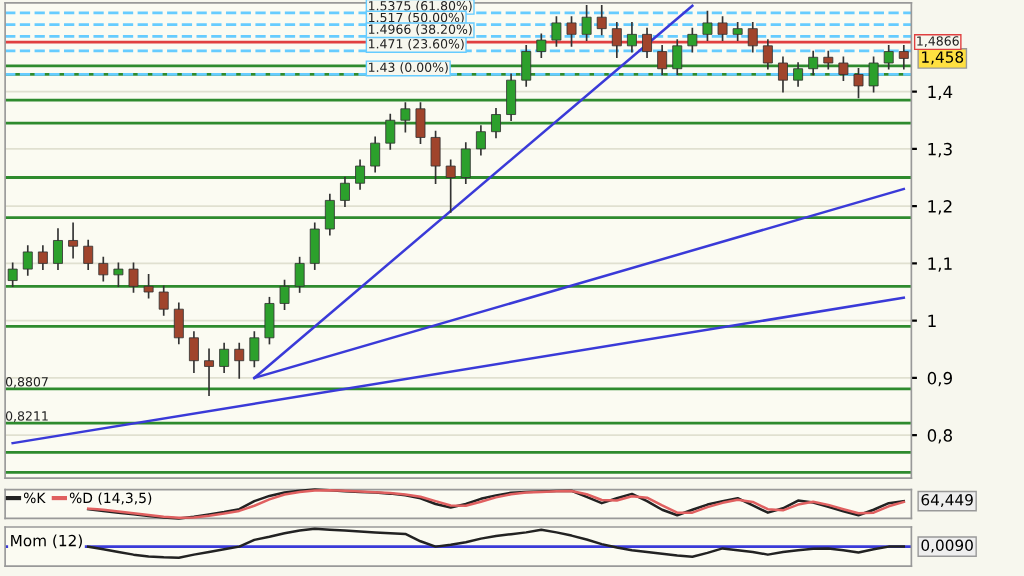 This screenshot has width=1024, height=576. Describe the element at coordinates (939, 379) in the screenshot. I see `y-tick-label: 0,9` at that location.